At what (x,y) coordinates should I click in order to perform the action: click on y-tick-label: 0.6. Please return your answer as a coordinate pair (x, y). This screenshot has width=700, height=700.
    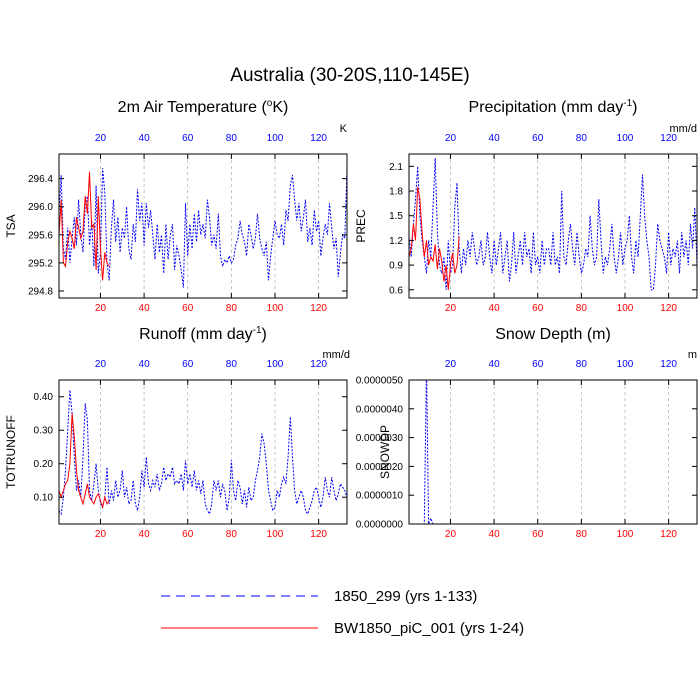
    Looking at the image, I should click on (396, 290).